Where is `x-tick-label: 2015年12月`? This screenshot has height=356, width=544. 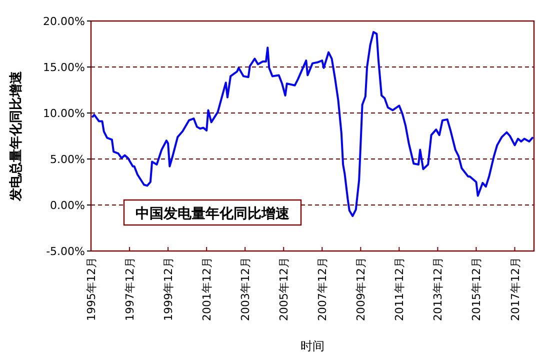
x-tick-label: 2015年12月 is located at coordinates (477, 289).